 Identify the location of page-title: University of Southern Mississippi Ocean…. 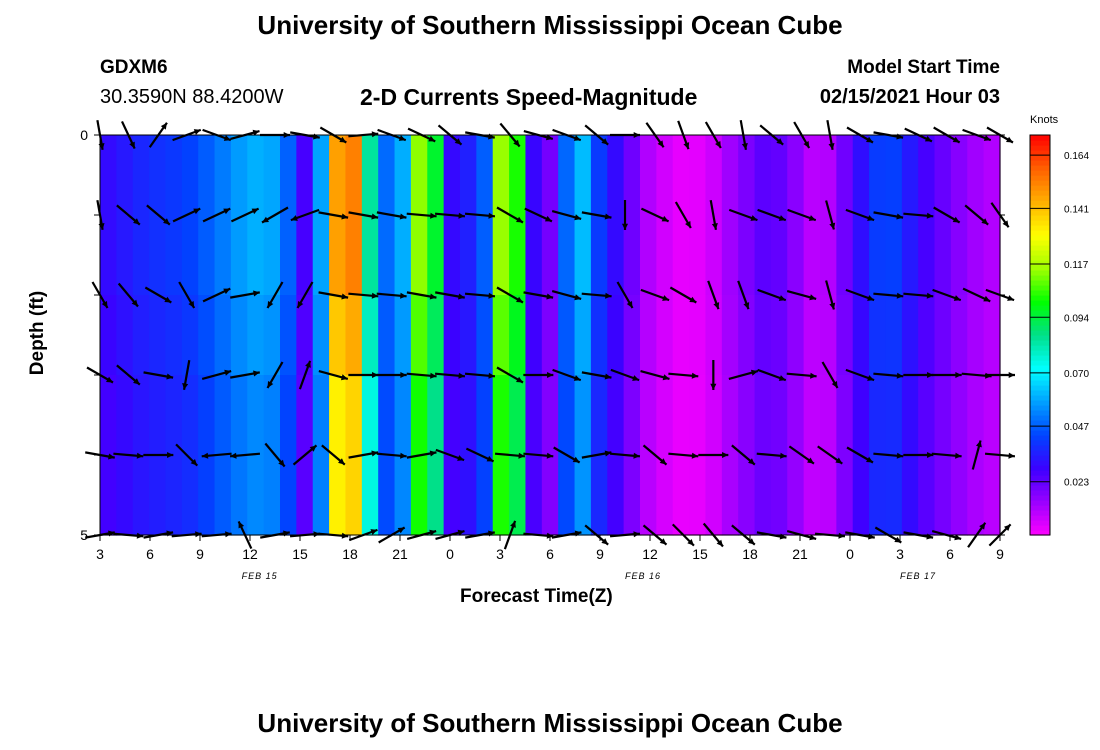
(550, 25).